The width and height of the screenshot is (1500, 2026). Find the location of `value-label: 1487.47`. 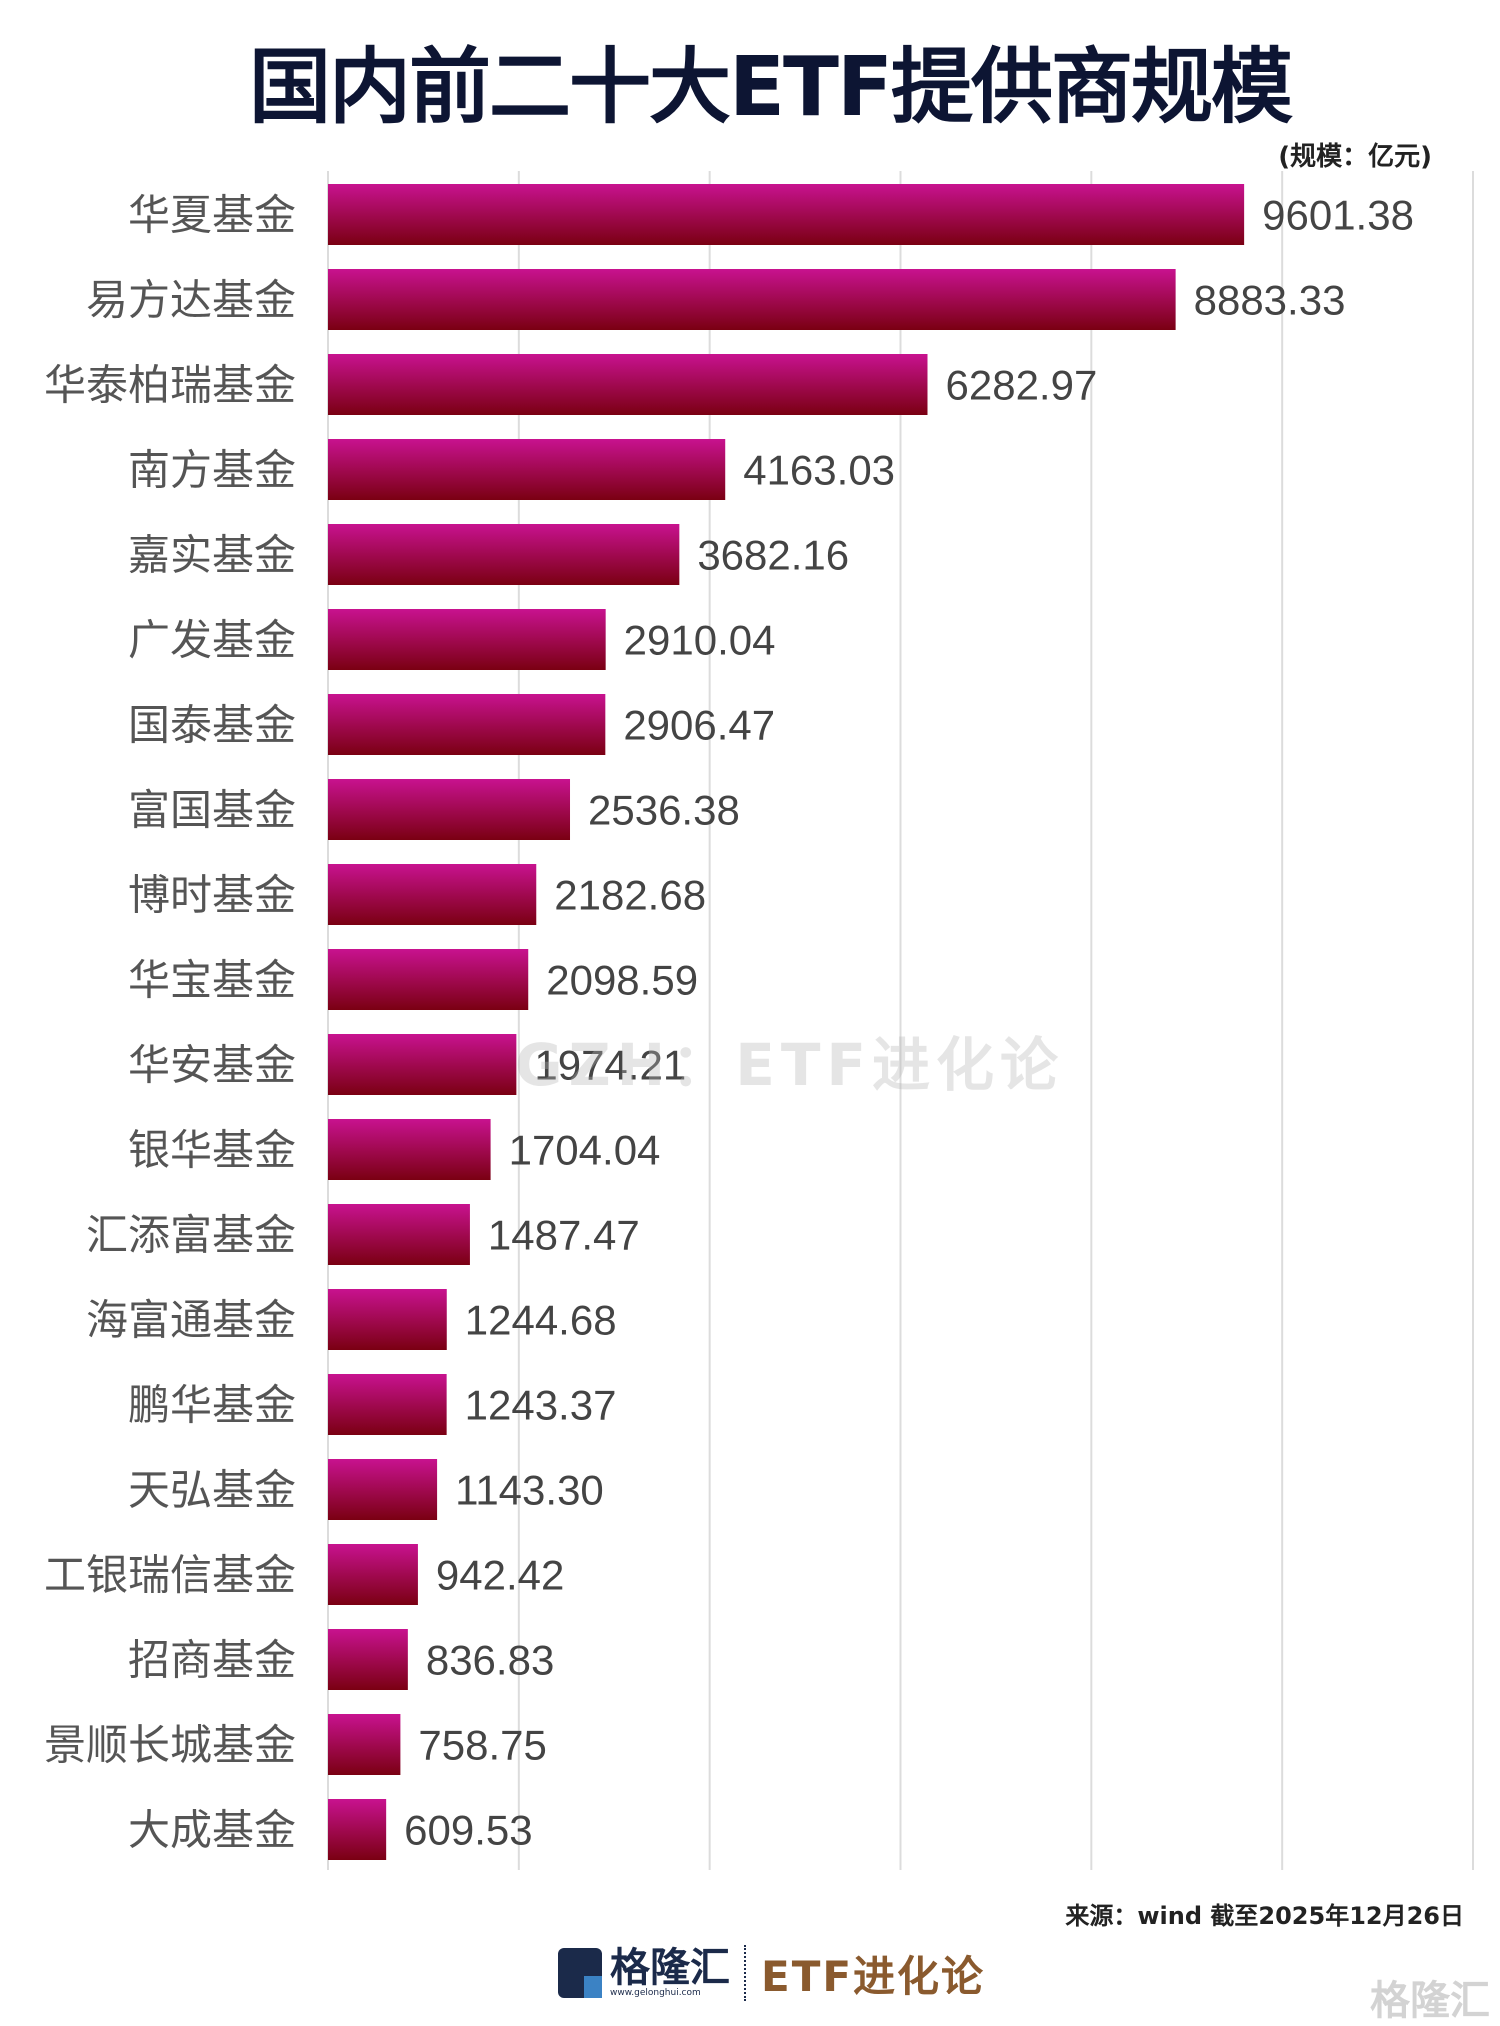

value-label: 1487.47 is located at coordinates (564, 1235).